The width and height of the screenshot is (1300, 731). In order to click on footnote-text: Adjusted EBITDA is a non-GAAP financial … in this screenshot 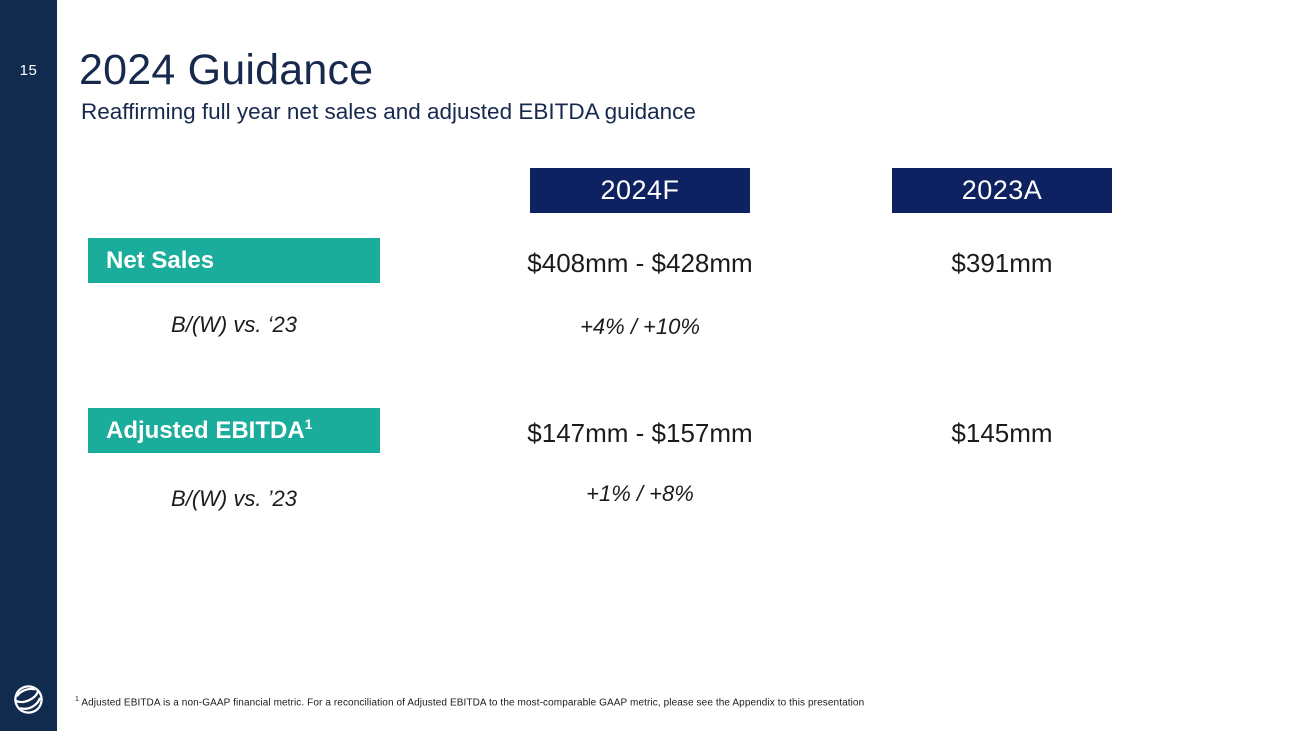, I will do `click(472, 703)`.